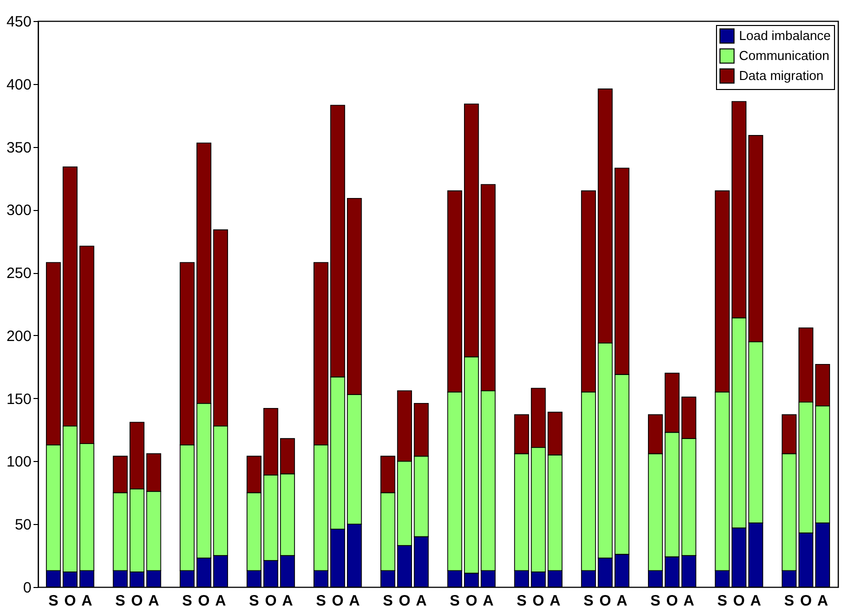  I want to click on y-tick-label: 250, so click(19, 273).